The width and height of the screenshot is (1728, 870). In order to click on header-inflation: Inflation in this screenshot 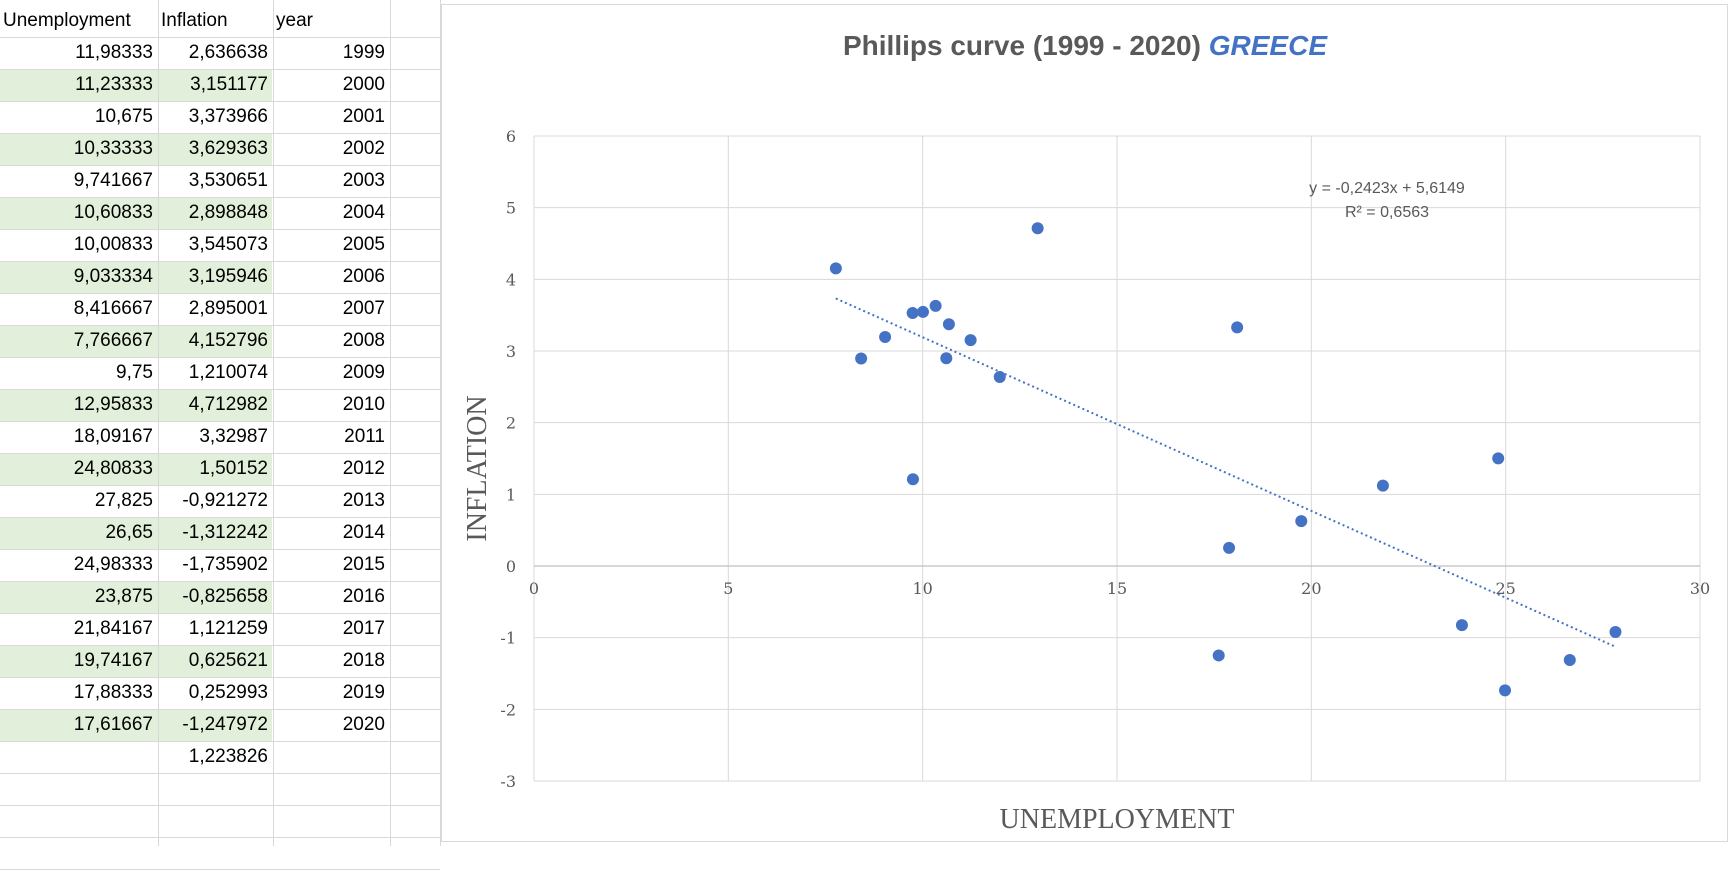, I will do `click(194, 20)`.